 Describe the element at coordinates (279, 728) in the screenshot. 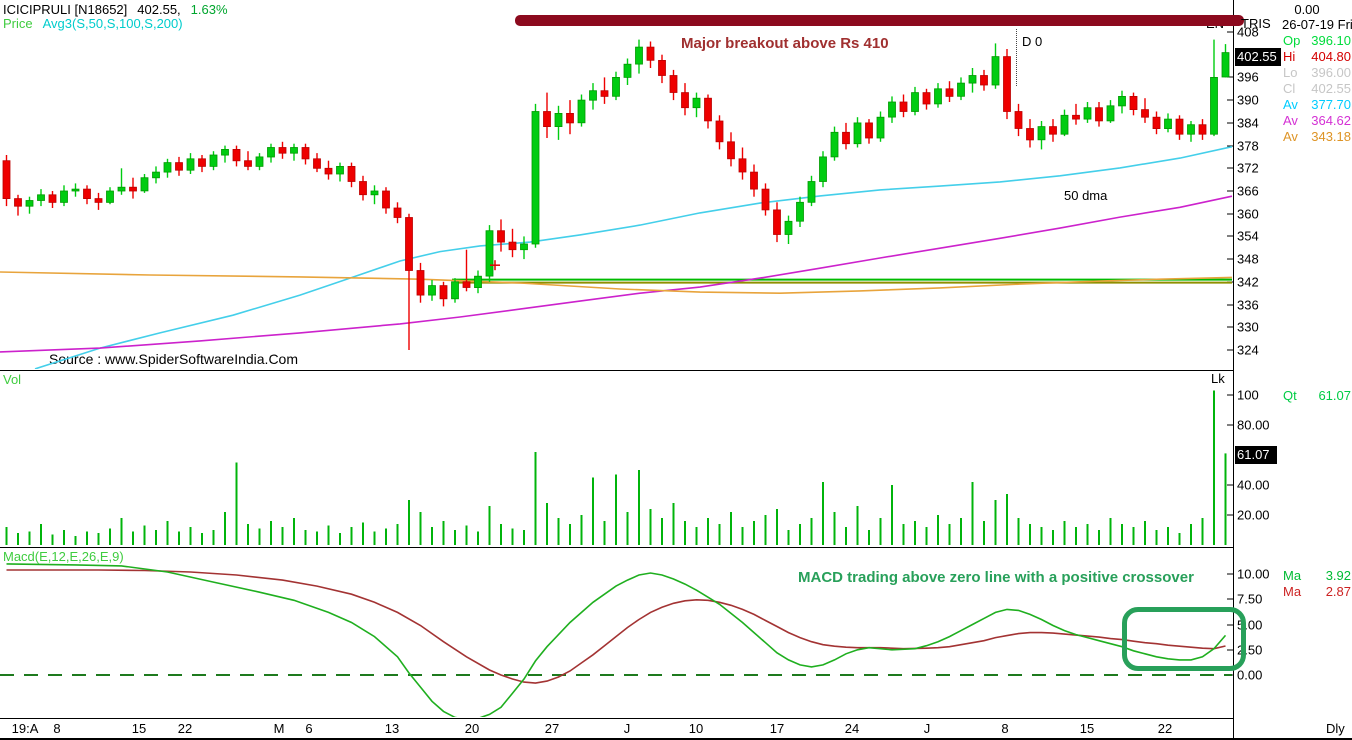

I see `x-axis-label: M` at that location.